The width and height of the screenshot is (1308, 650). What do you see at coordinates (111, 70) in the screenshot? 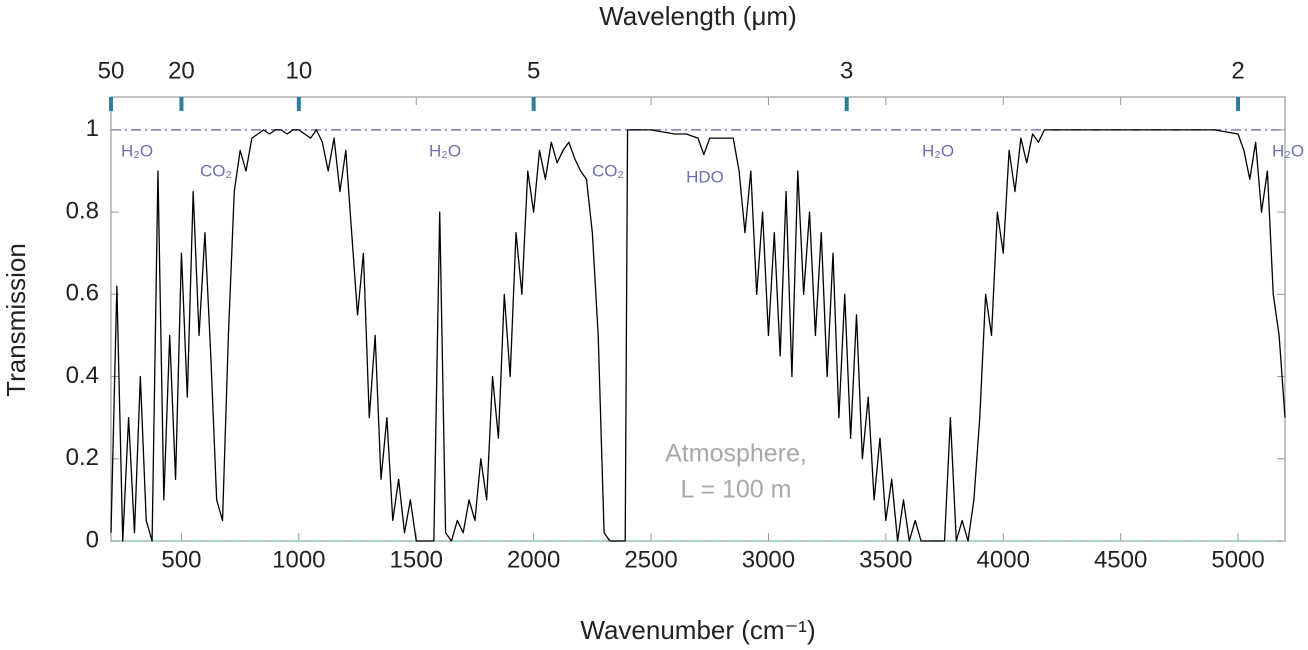
I see `x2-tick-label: 50` at bounding box center [111, 70].